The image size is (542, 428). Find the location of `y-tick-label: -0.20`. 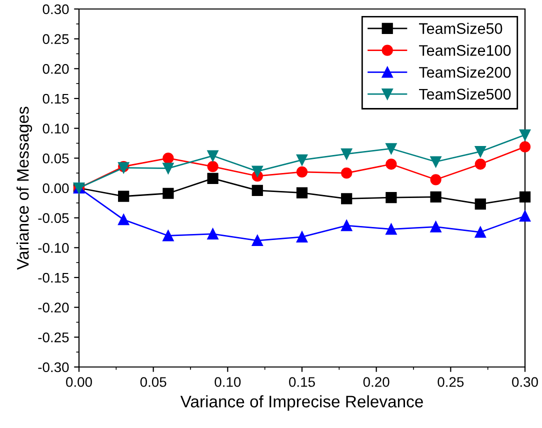

y-tick-label: -0.20 is located at coordinates (53, 307).